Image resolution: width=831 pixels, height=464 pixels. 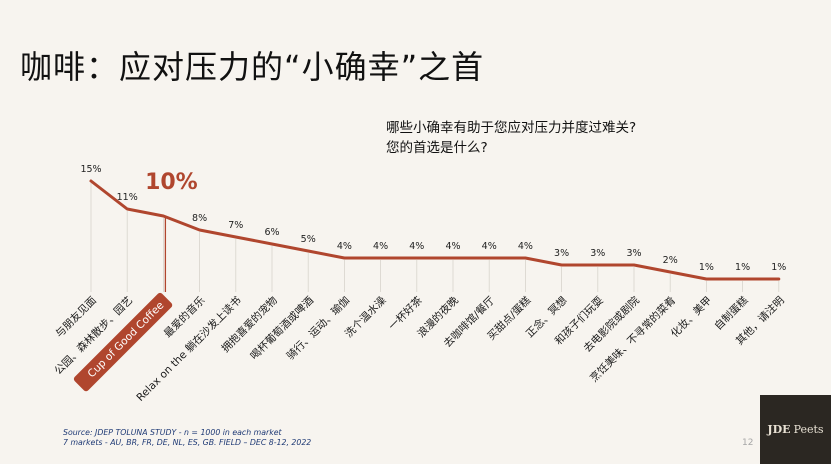 What do you see at coordinates (127, 197) in the screenshot?
I see `data-label: 11%` at bounding box center [127, 197].